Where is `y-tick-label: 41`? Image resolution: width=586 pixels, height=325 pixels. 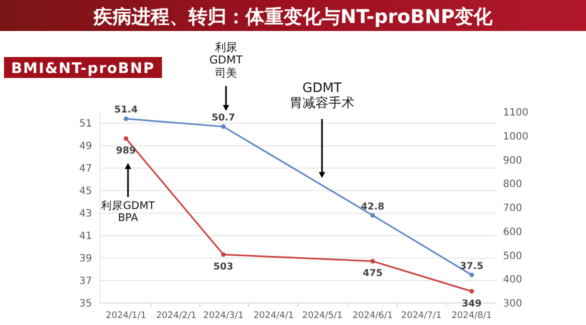
y-tick-label: 41 is located at coordinates (85, 236).